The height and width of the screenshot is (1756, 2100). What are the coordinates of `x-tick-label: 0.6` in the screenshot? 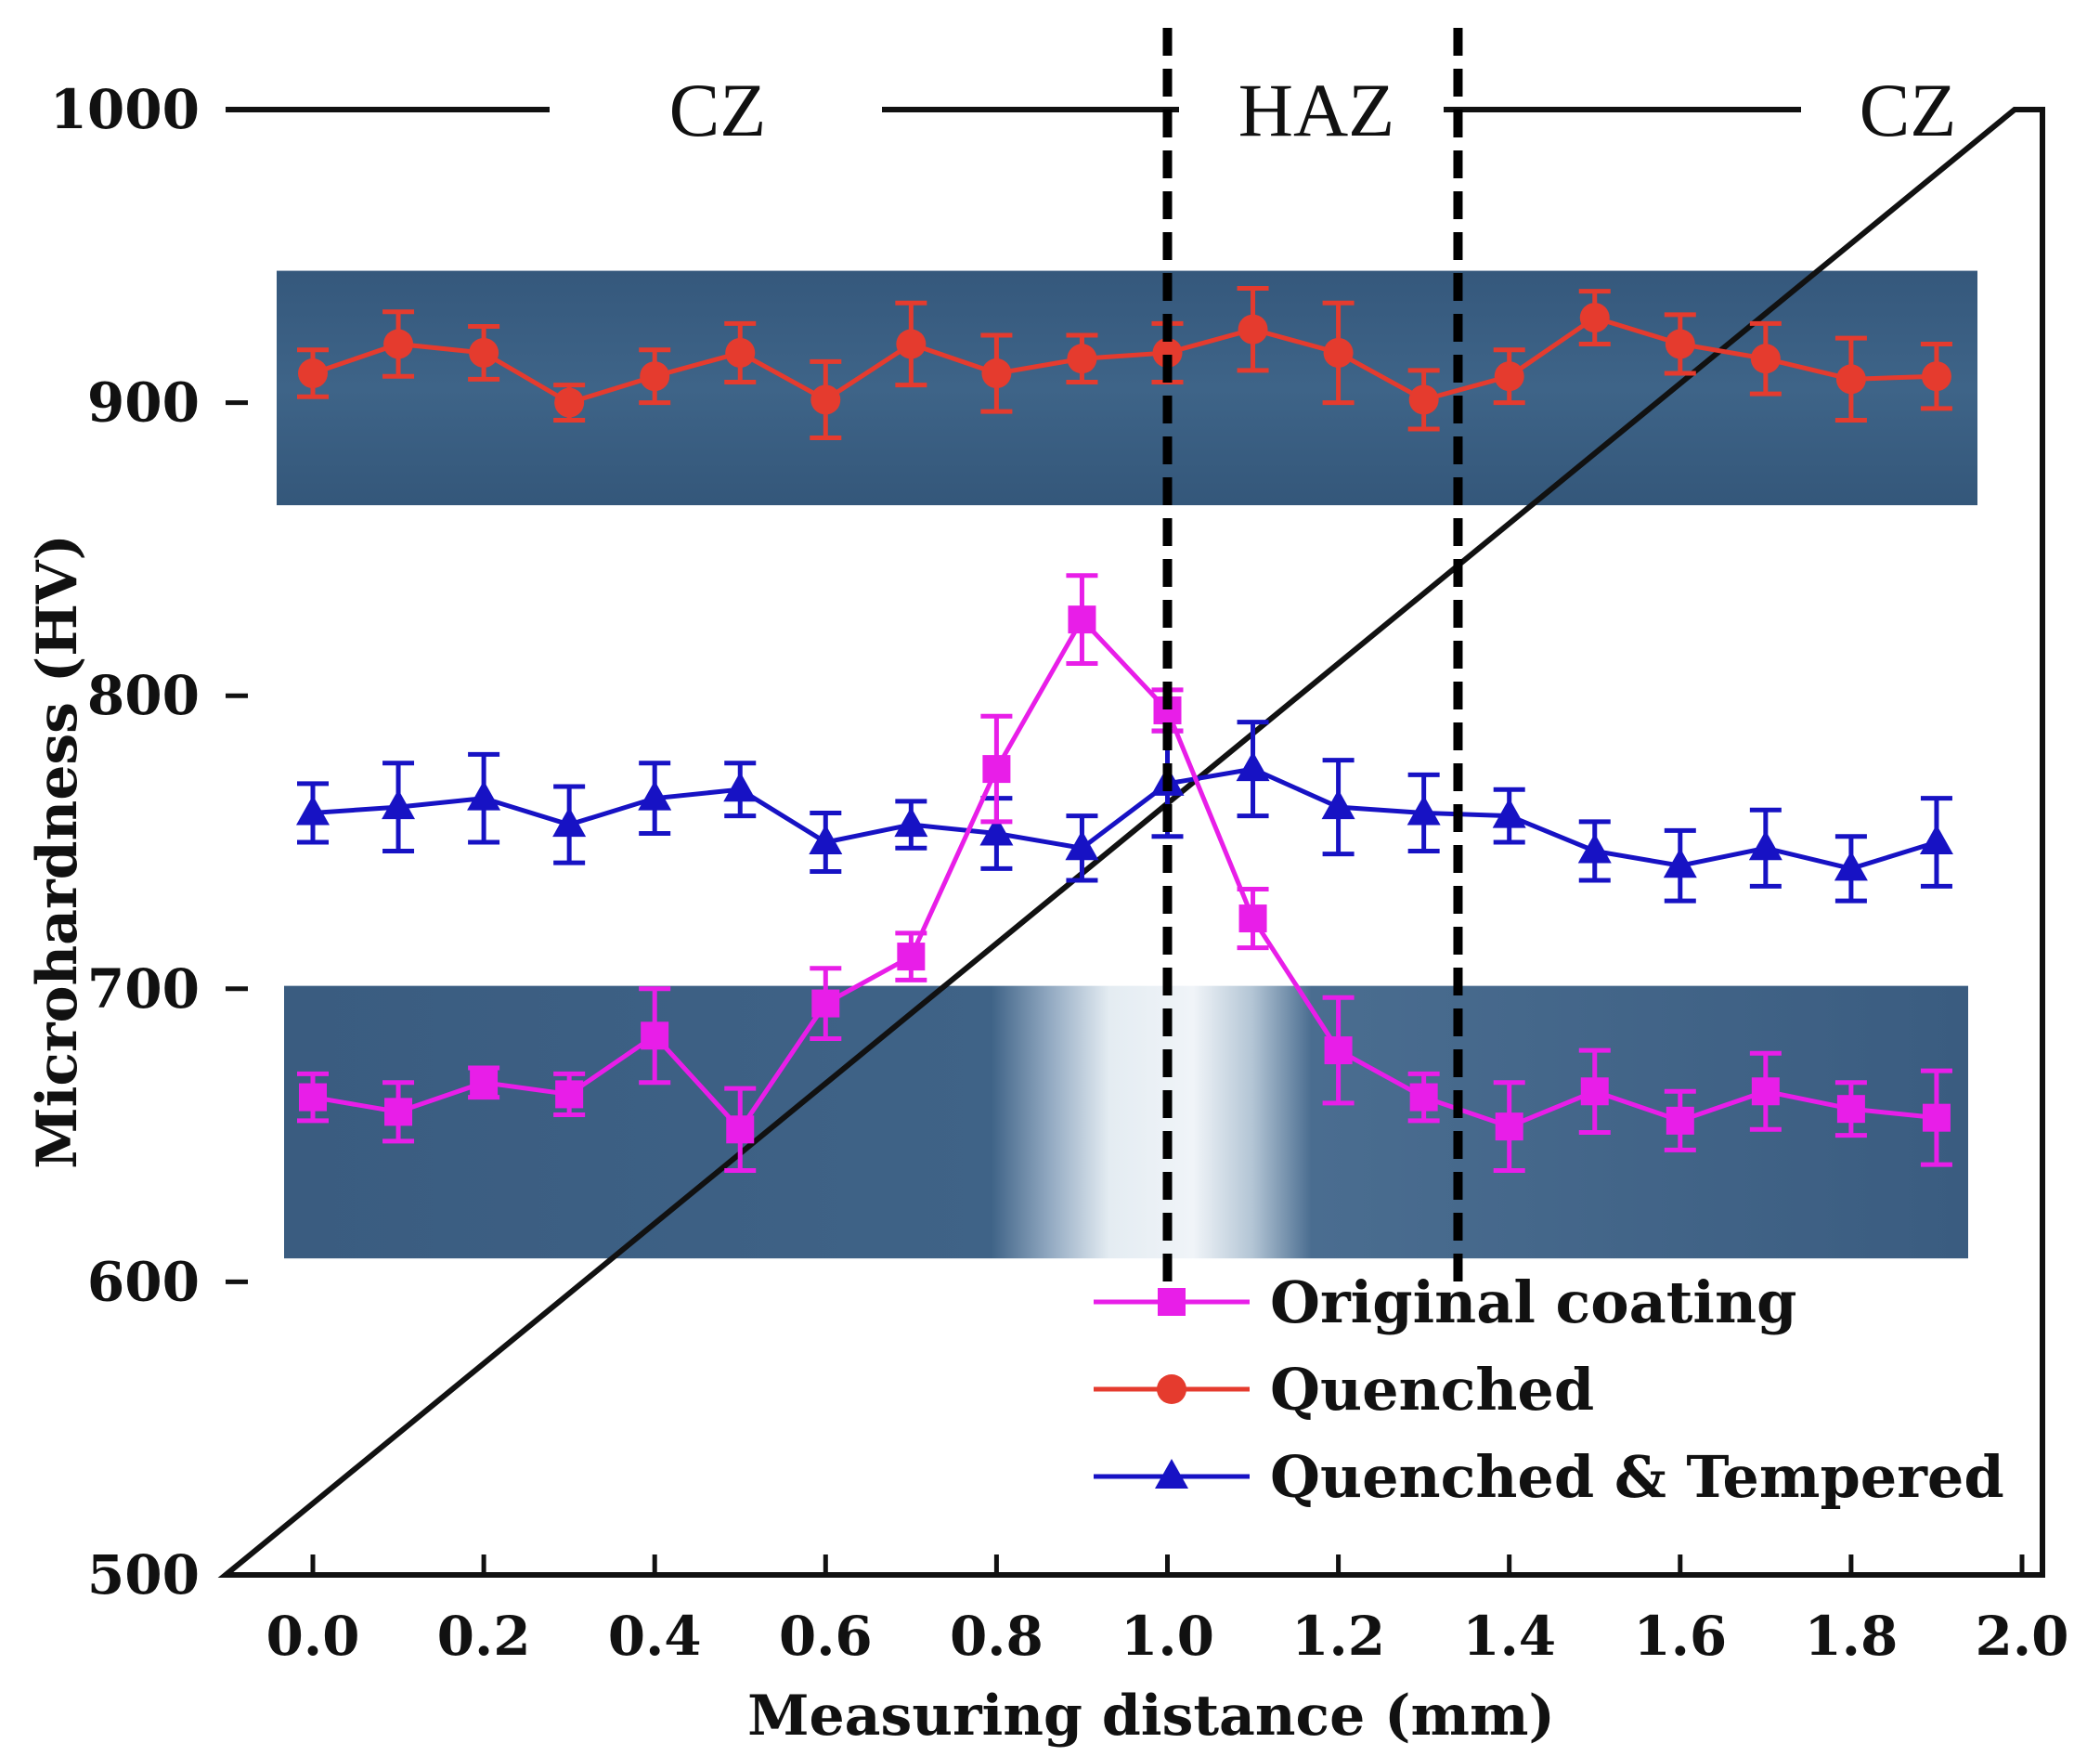 It's located at (826, 1636).